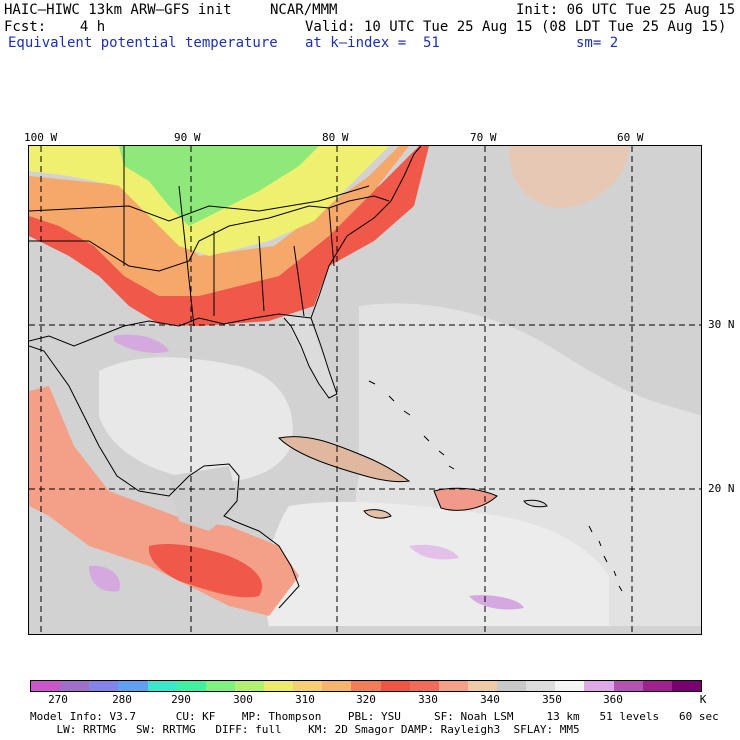 This screenshot has height=740, width=740. What do you see at coordinates (187, 137) in the screenshot?
I see `lon-label-90w: 90 W` at bounding box center [187, 137].